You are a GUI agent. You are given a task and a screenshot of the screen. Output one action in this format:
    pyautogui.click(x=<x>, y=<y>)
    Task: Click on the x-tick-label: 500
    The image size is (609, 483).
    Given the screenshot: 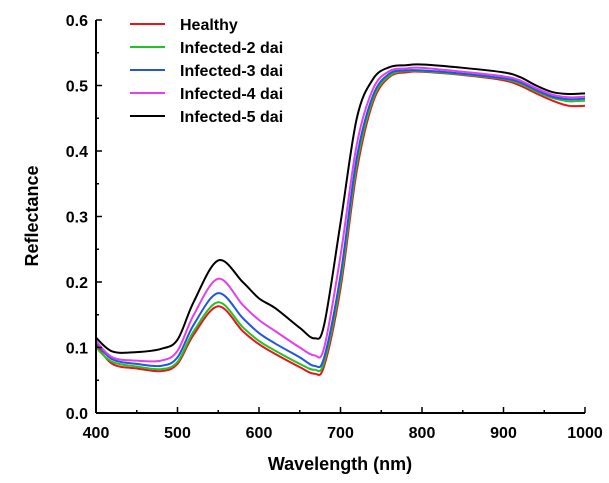 What is the action you would take?
    pyautogui.click(x=177, y=433)
    